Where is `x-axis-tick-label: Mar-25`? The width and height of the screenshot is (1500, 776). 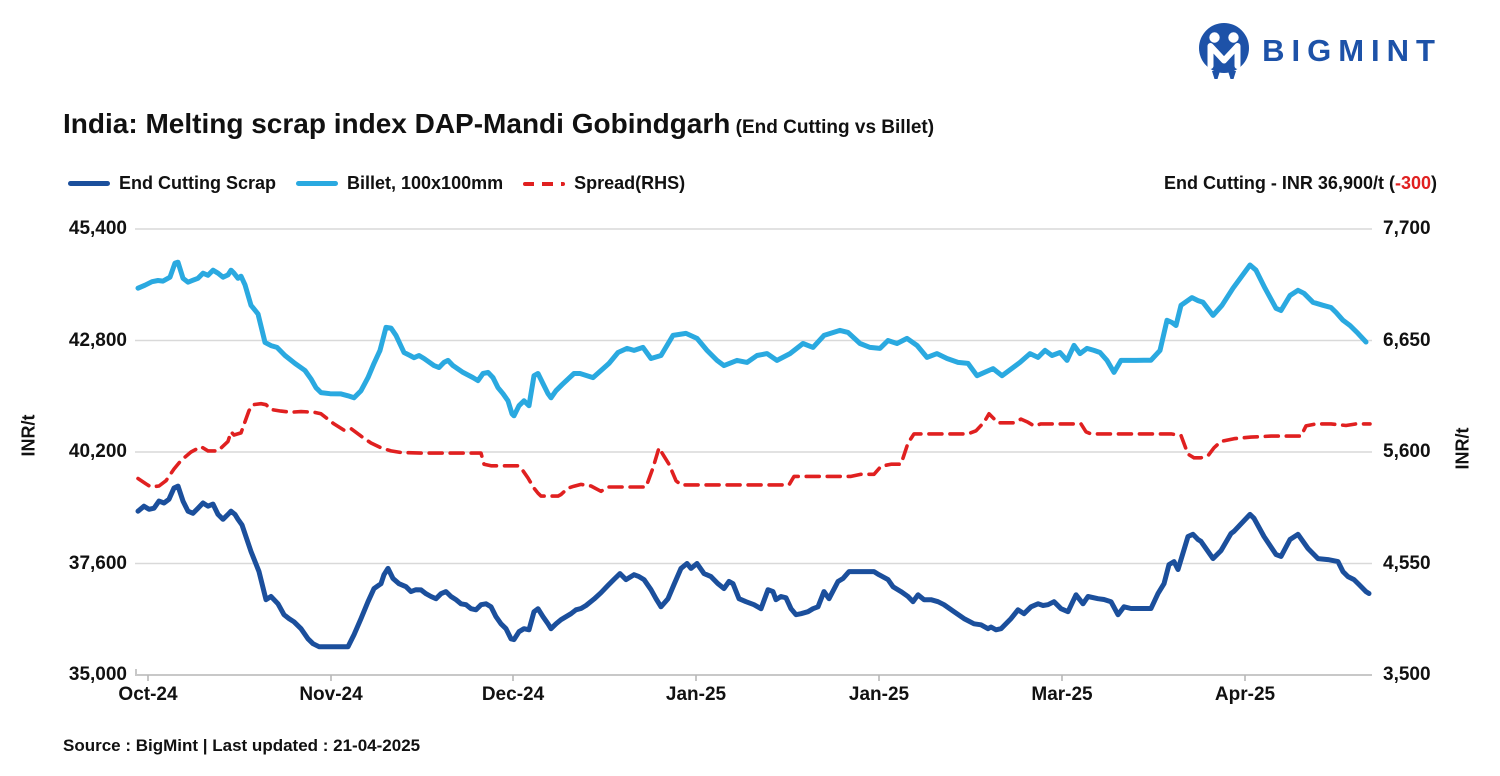 x-axis-tick-label: Mar-25 is located at coordinates (1062, 694).